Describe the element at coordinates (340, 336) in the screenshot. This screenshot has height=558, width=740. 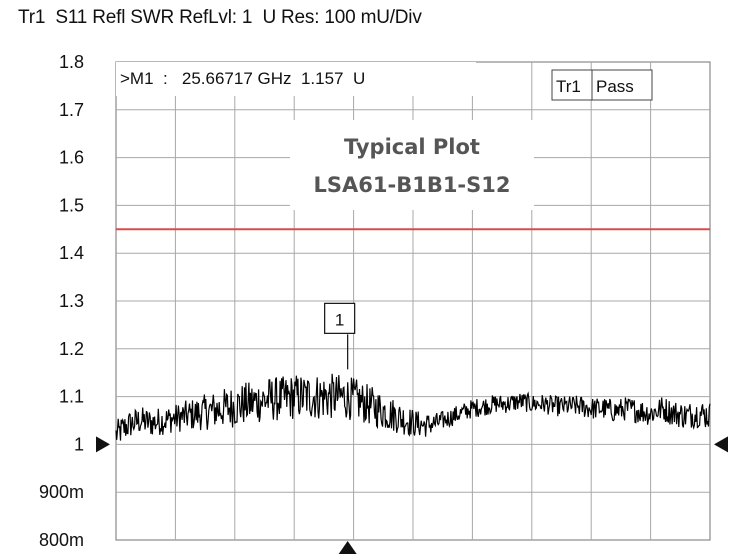
I see `marker-1: 1` at that location.